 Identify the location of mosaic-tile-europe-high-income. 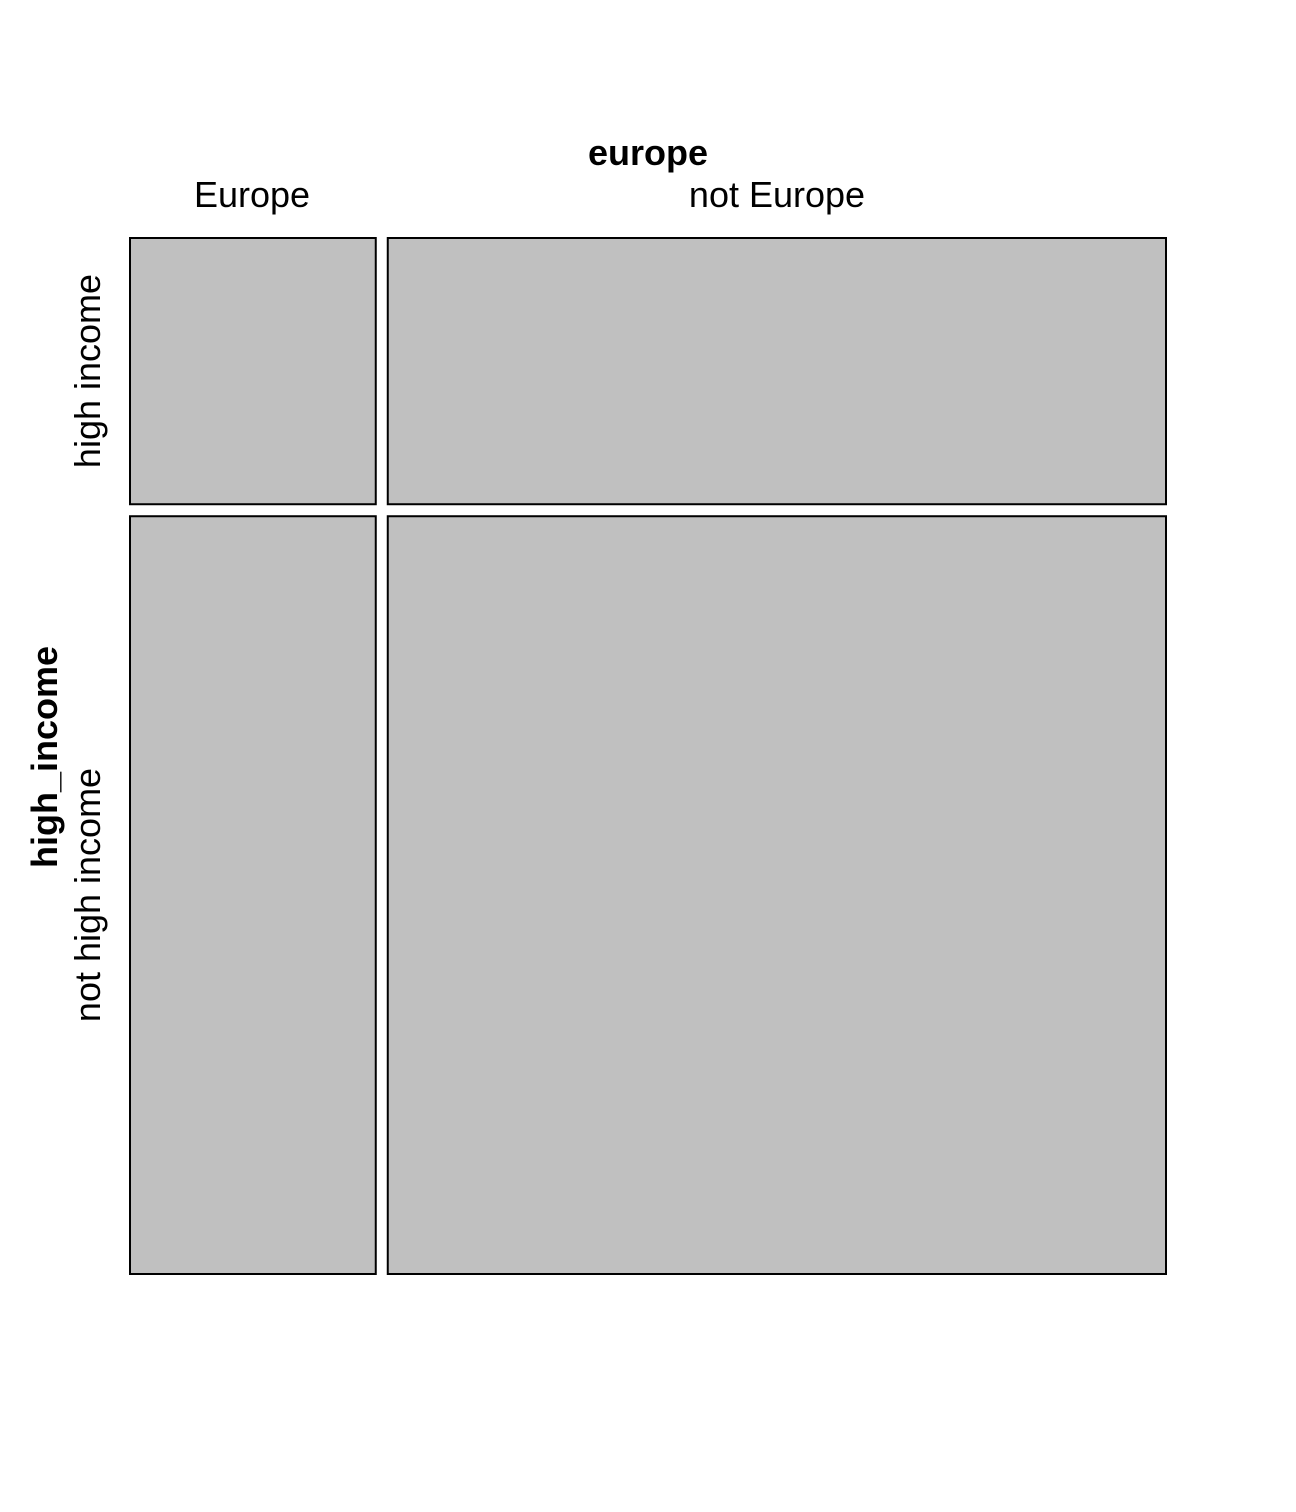
(253, 371).